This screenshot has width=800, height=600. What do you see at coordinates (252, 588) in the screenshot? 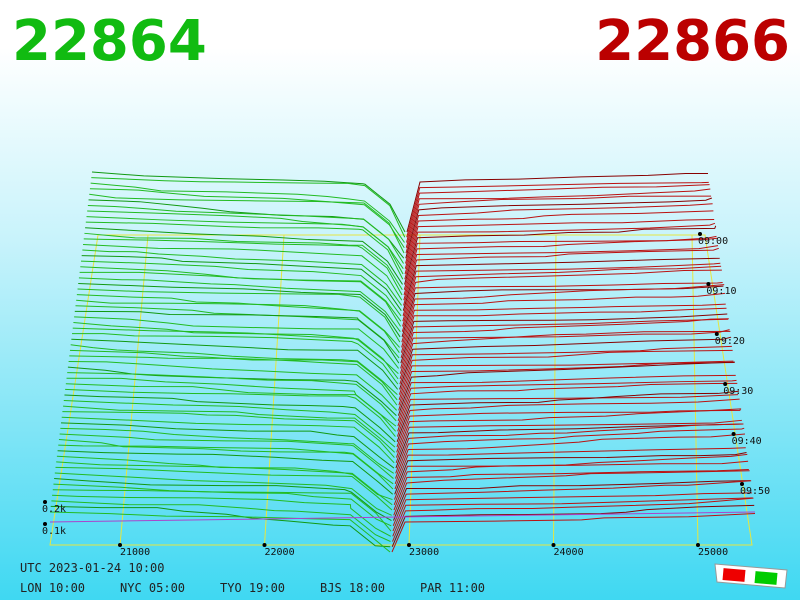
I see `city-clock: TYO 19:00` at bounding box center [252, 588].